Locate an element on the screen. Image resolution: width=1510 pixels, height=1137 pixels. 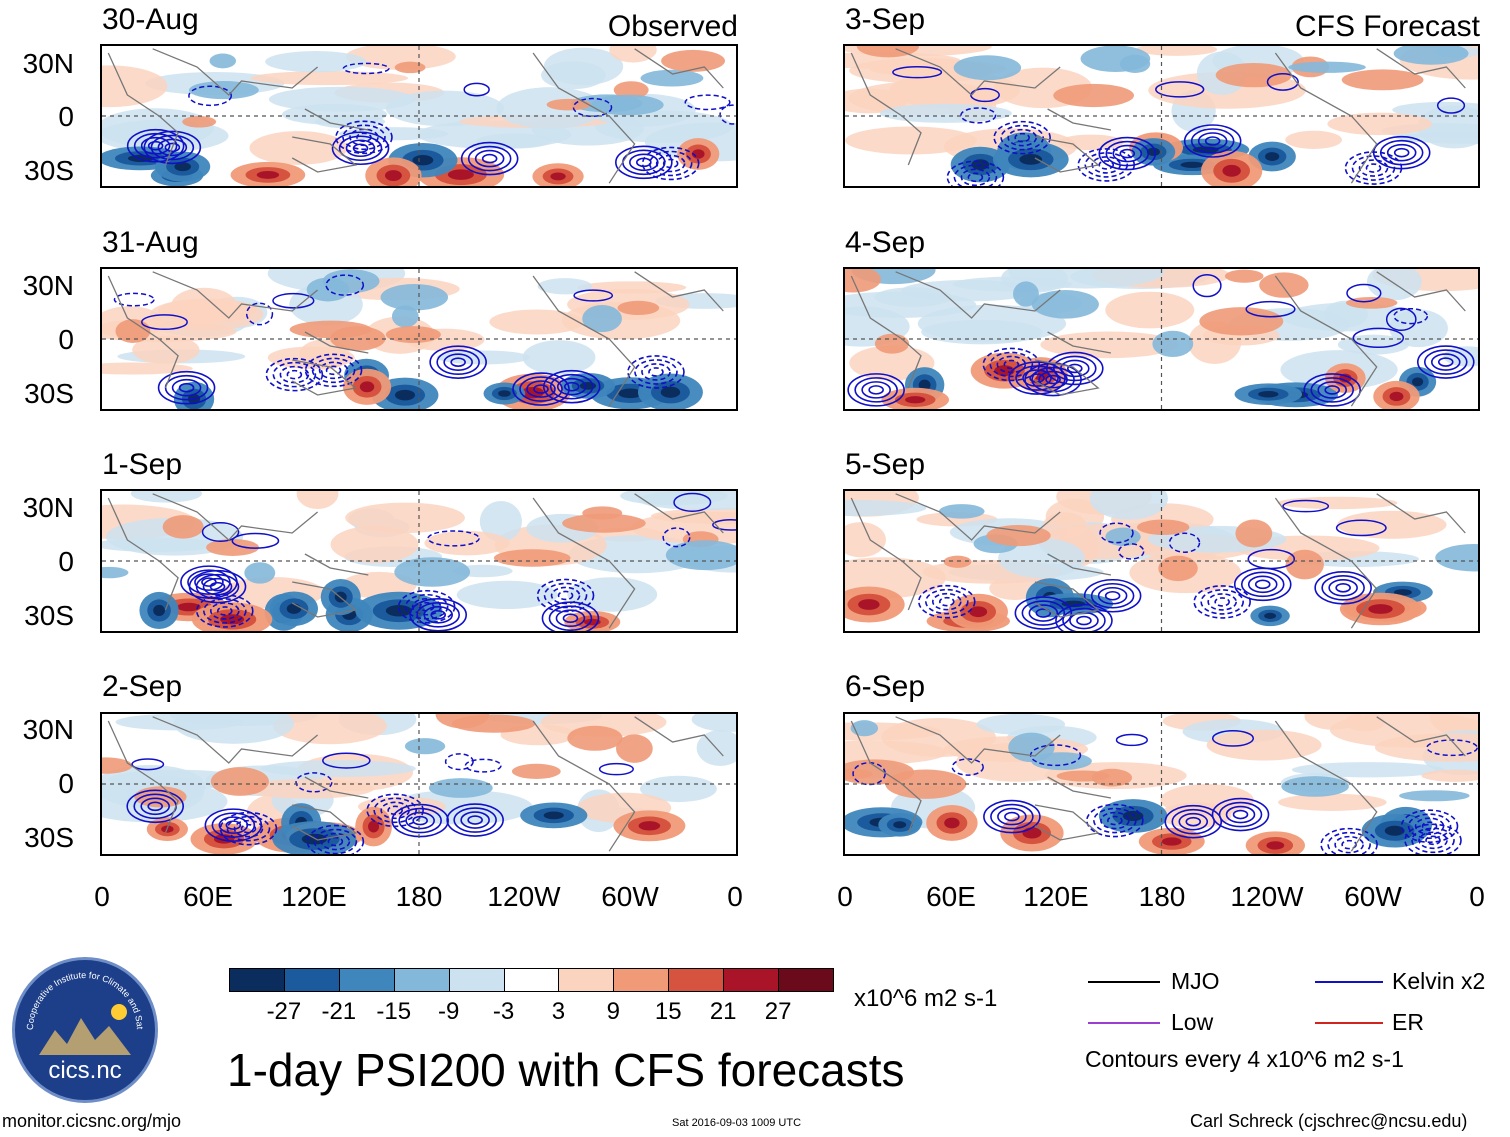
colorbar-tick-label: -9 is located at coordinates (448, 1011).